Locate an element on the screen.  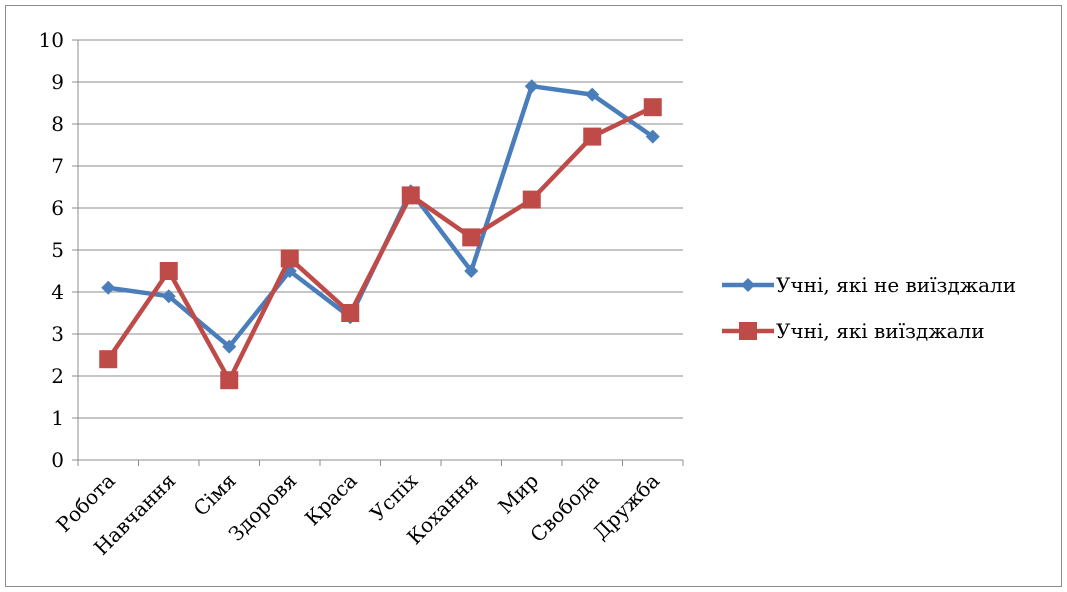
x-tick-label: Мир is located at coordinates (518, 494).